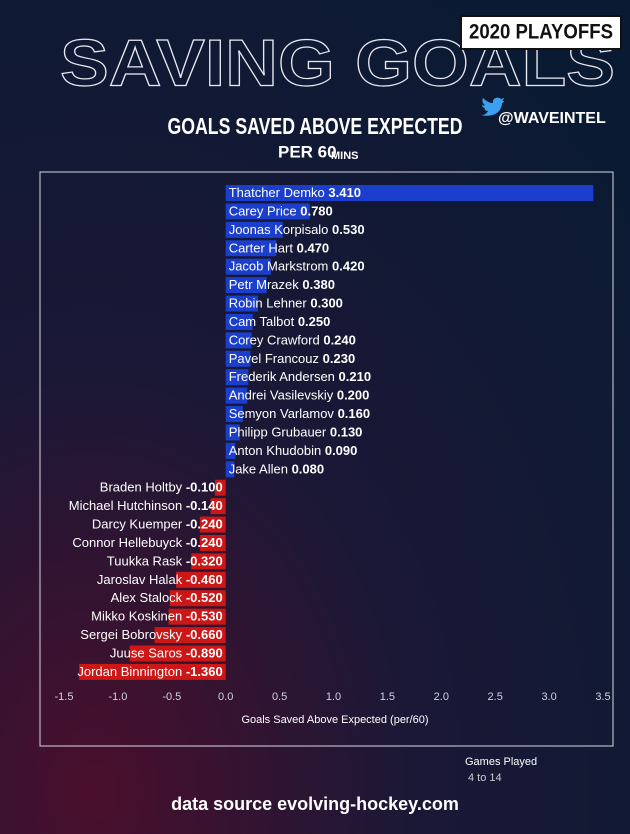 This screenshot has height=834, width=630. Describe the element at coordinates (308, 469) in the screenshot. I see `value-label: 0.080` at that location.